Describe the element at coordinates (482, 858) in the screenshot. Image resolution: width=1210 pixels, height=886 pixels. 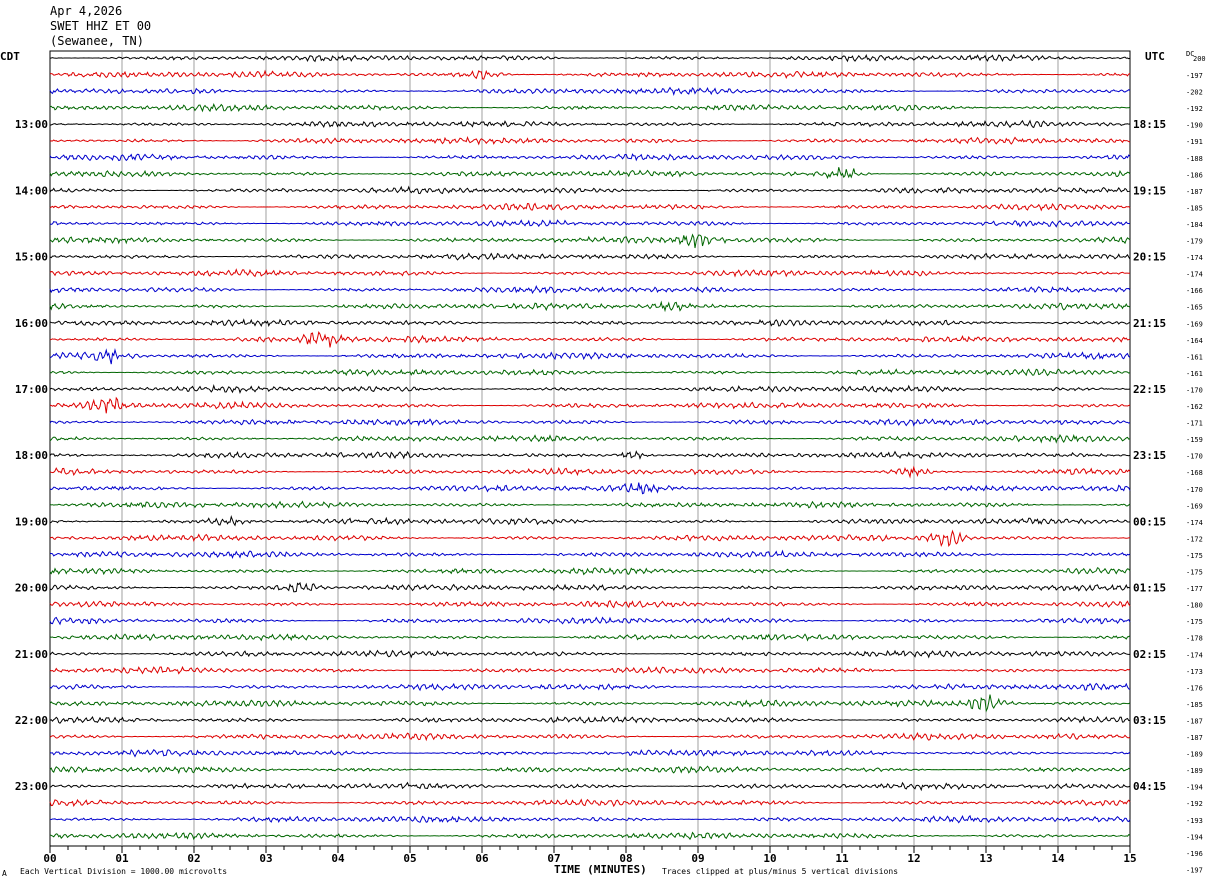
I see `x-tick-label: 06` at that location.